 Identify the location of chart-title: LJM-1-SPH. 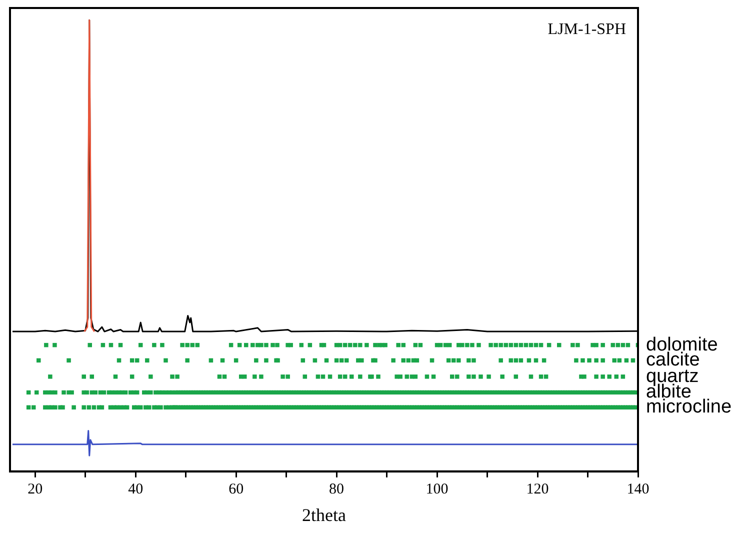
(587, 29).